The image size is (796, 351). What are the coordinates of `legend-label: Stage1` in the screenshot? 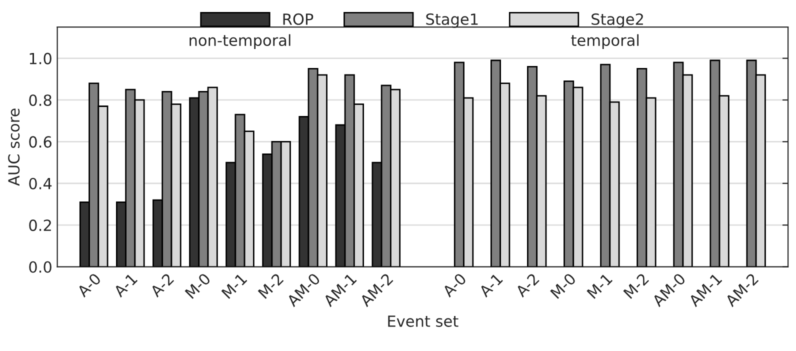 It's located at (452, 20).